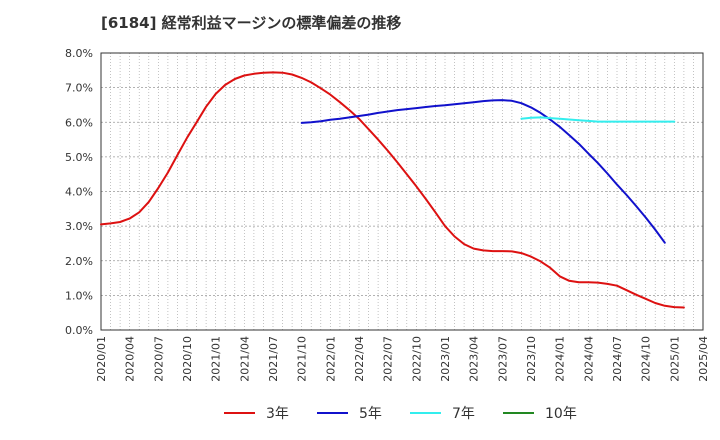  What do you see at coordinates (463, 414) in the screenshot?
I see `legend-label: 7年` at bounding box center [463, 414].